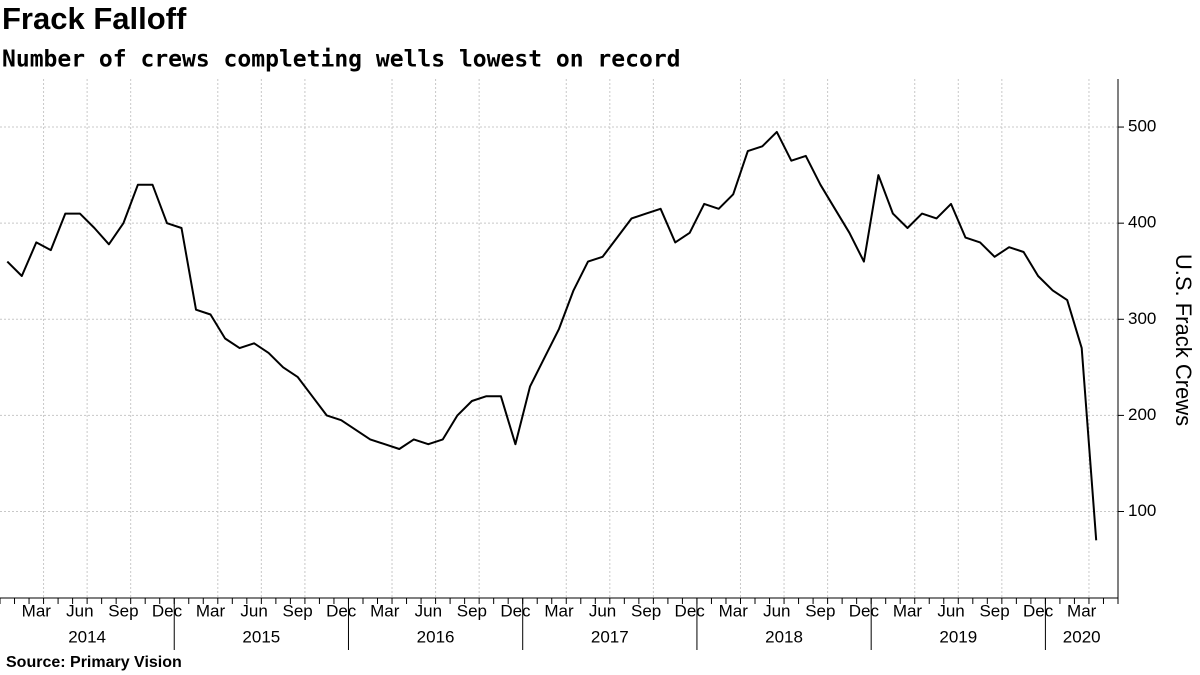 The image size is (1200, 675). Describe the element at coordinates (1142, 510) in the screenshot. I see `y-tick-label: 100` at that location.